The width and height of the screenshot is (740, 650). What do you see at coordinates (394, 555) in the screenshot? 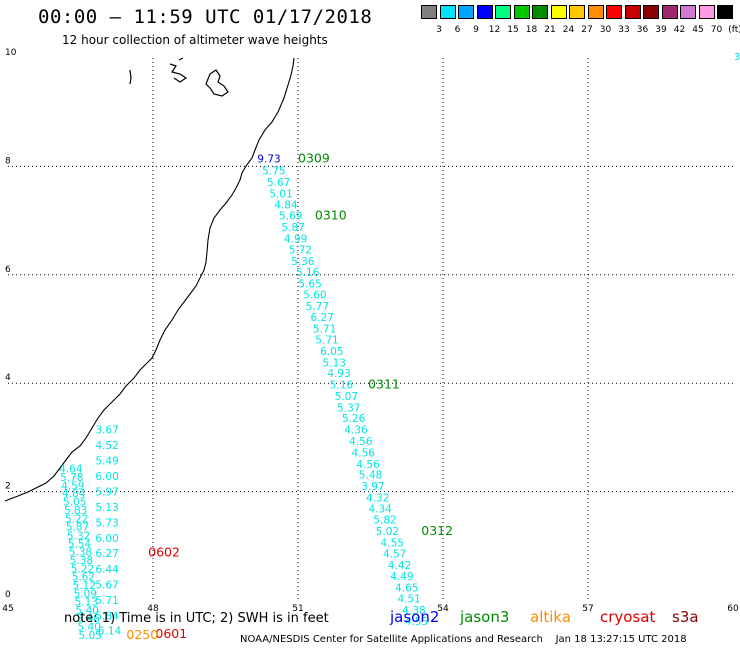
I see `swh-value-label: 4.57` at bounding box center [394, 555].